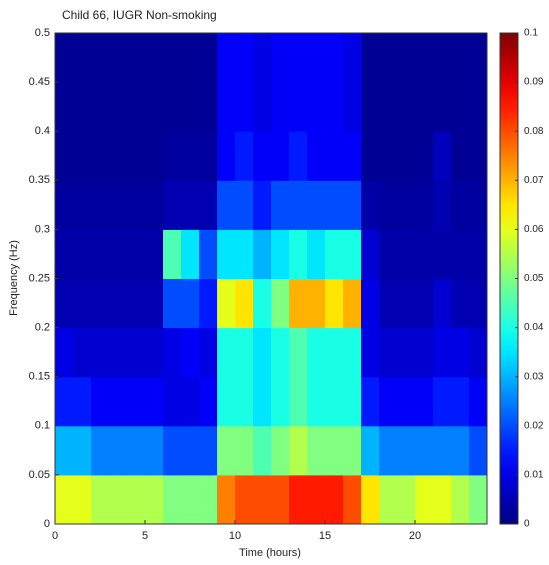 Image resolution: width=549 pixels, height=565 pixels. I want to click on chart-title: Child 66, IUGR Non-smoking, so click(139, 15).